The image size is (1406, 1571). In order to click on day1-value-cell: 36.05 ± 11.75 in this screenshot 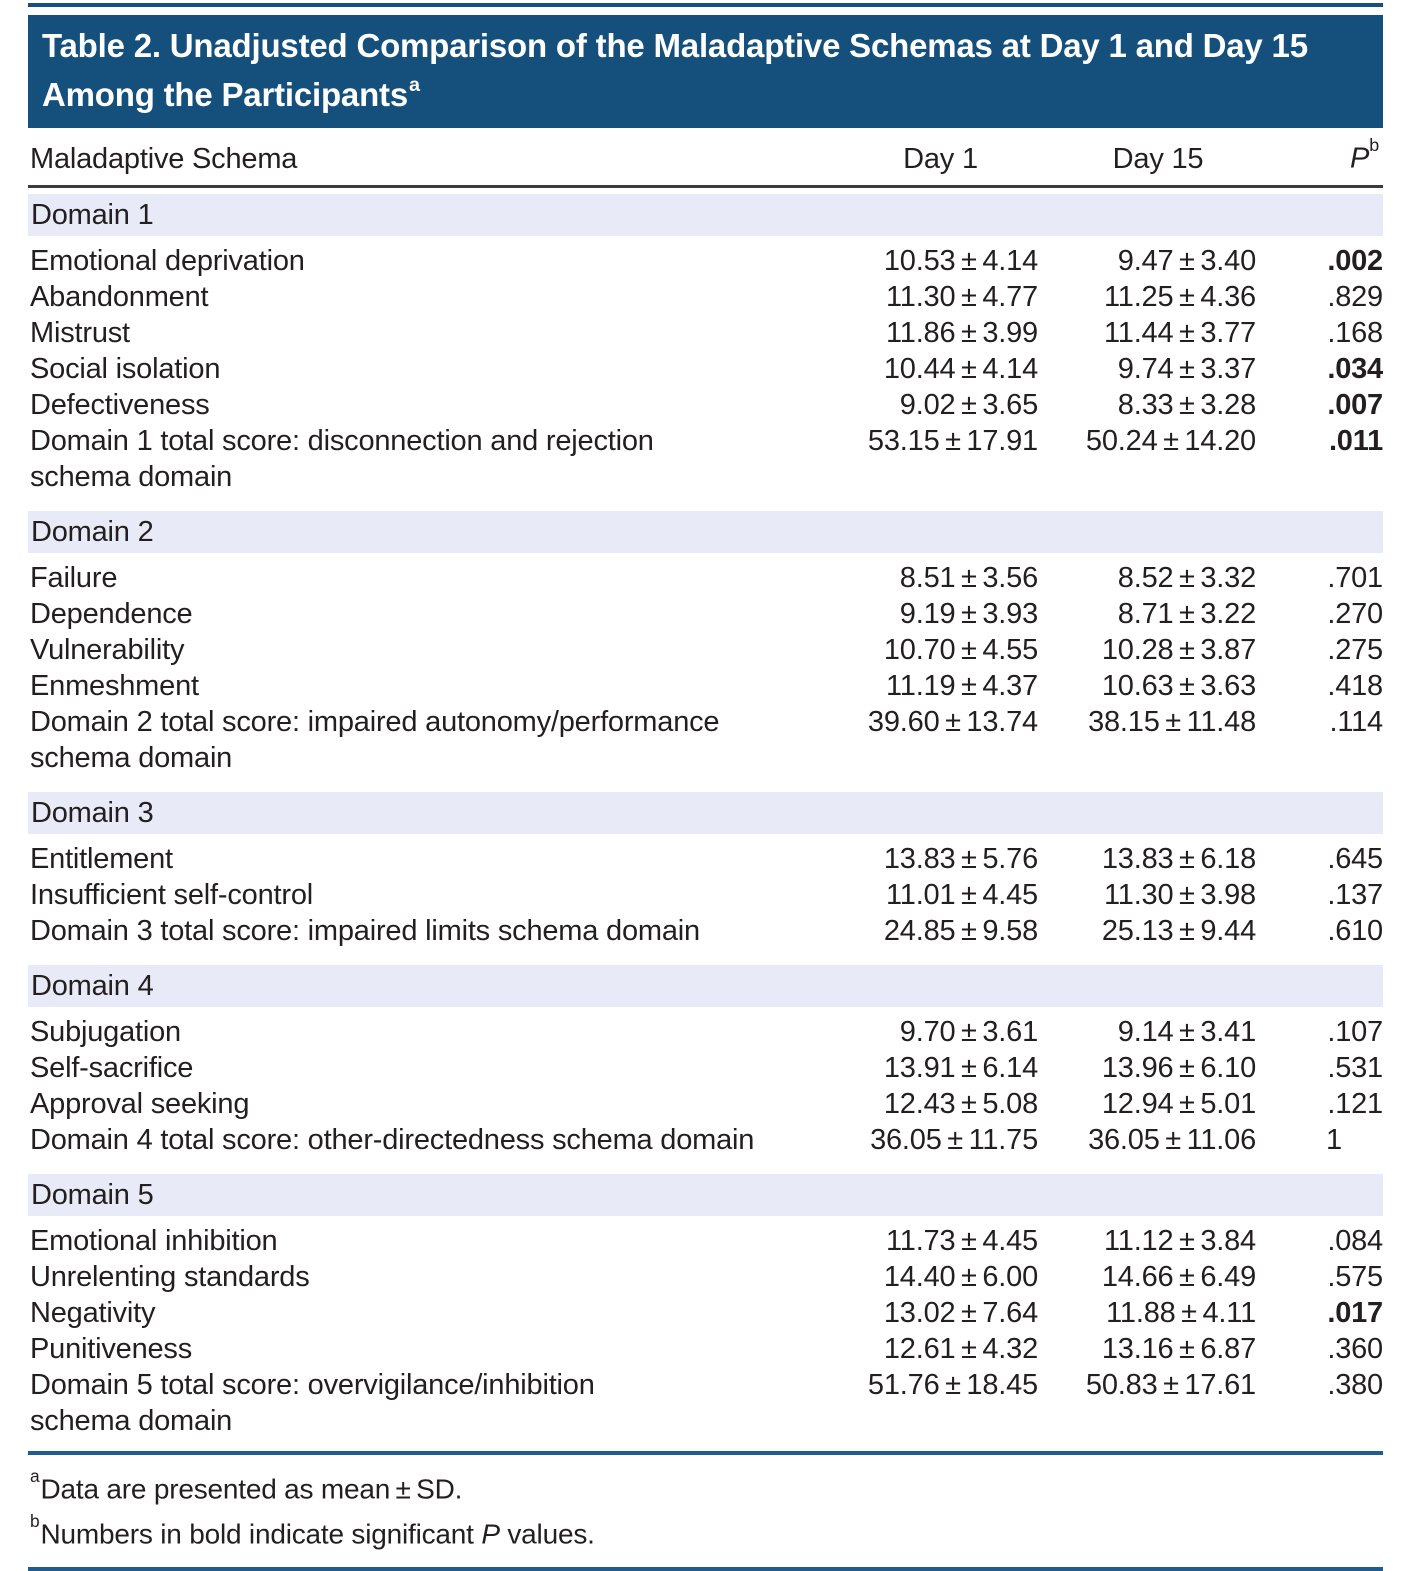, I will do `click(954, 1139)`.